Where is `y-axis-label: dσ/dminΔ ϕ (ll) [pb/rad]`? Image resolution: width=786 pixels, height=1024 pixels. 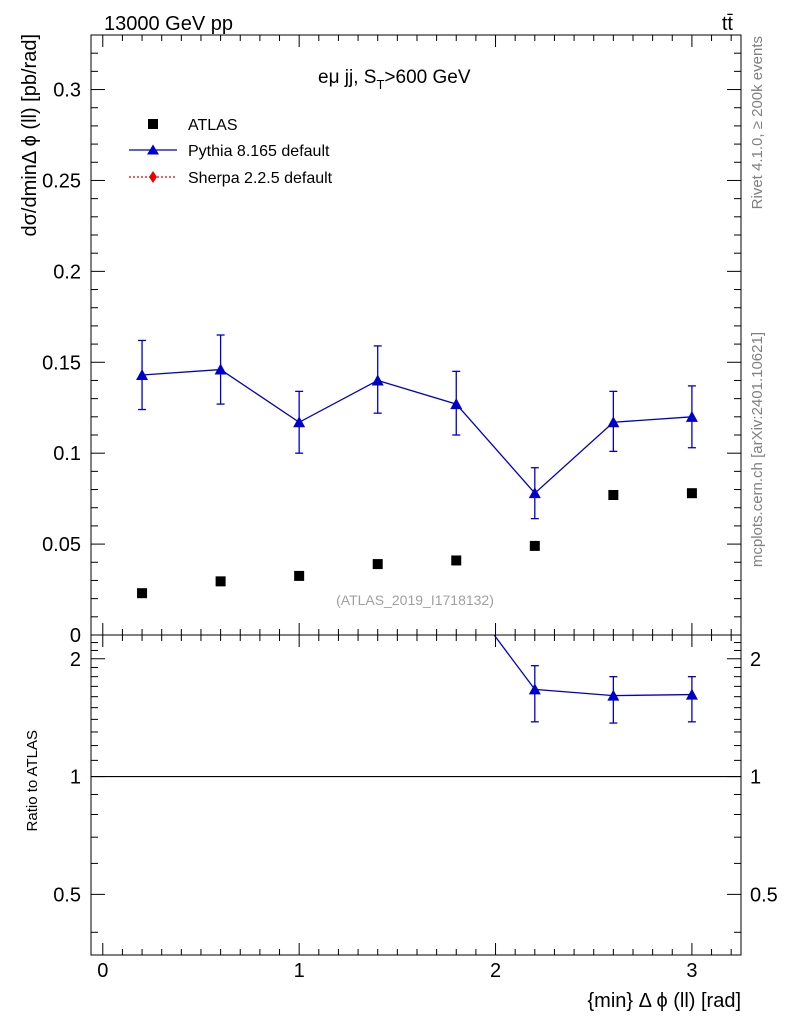 y-axis-label: dσ/dminΔ ϕ (ll) [pb/rad] is located at coordinates (30, 135).